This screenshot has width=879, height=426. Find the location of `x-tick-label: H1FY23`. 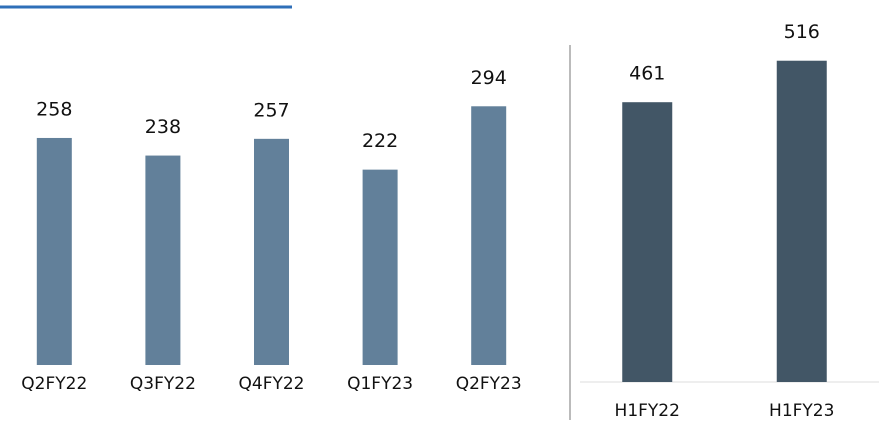

x-tick-label: H1FY23 is located at coordinates (801, 411).